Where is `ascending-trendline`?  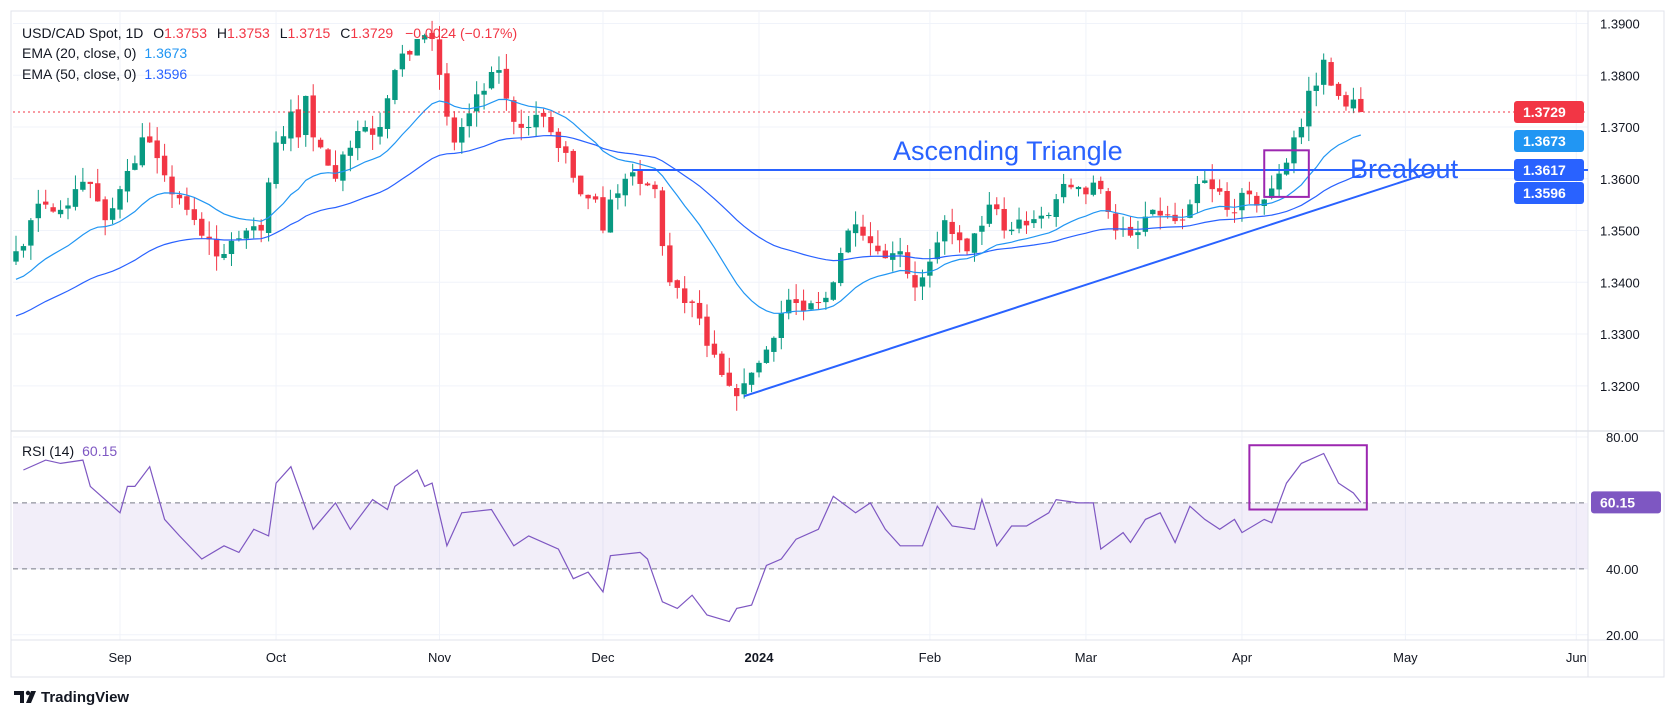 ascending-trendline is located at coordinates (1089, 284).